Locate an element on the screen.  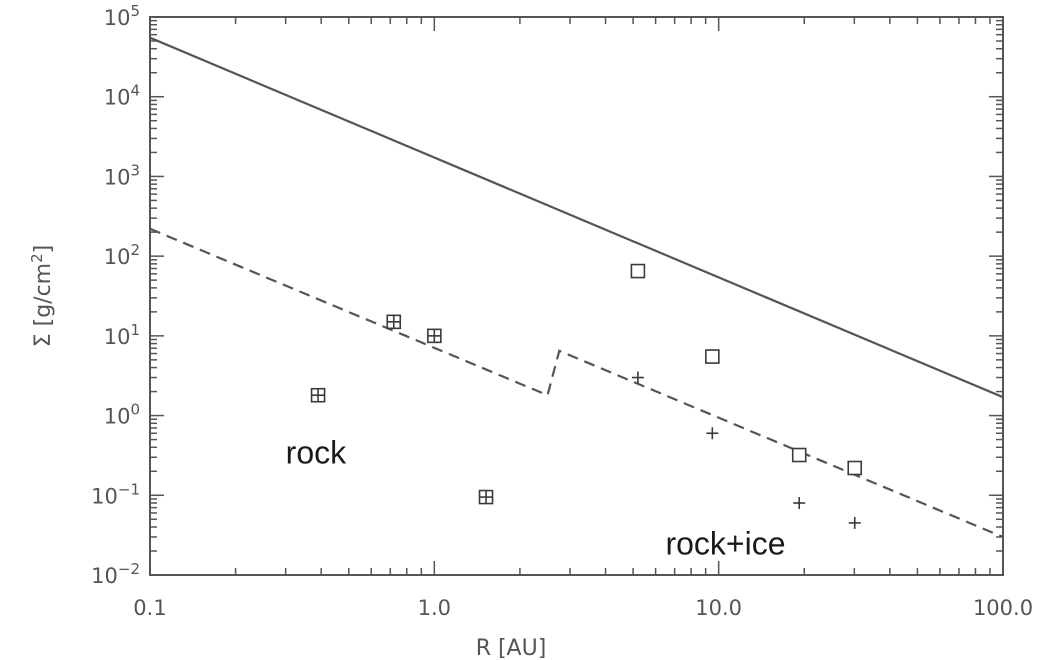
y-tick-label: 10³ is located at coordinates (122, 175).